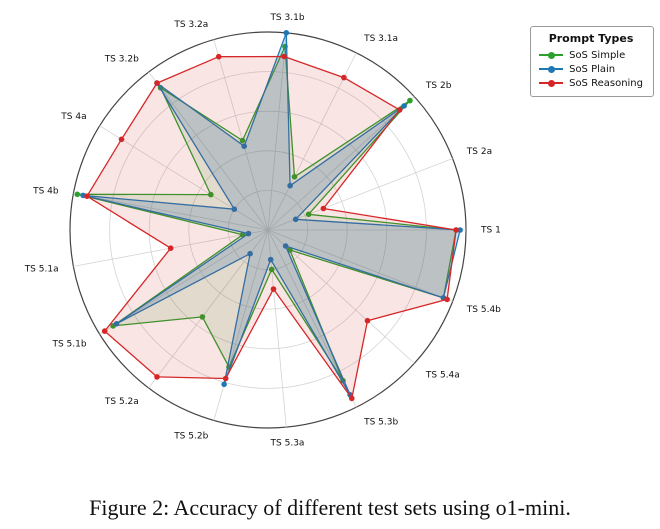 The width and height of the screenshot is (660, 529). I want to click on axis-label-ts-5-1a: TS 5.1a, so click(41, 269).